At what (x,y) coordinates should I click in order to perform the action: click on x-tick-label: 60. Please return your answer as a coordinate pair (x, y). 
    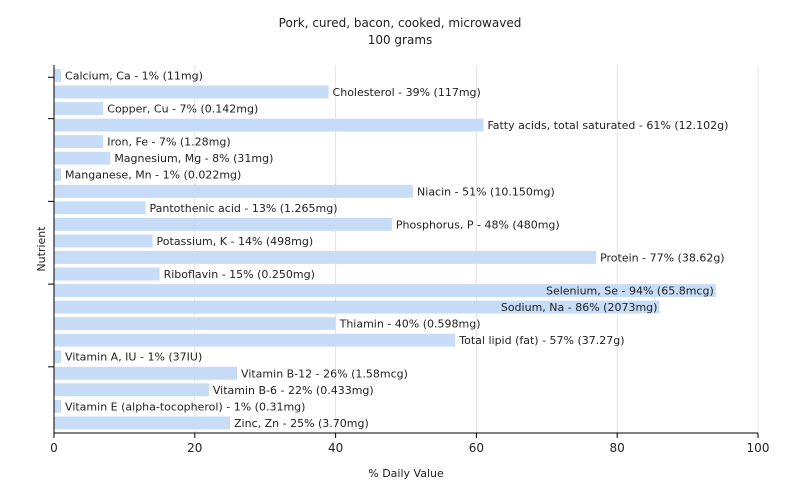
    Looking at the image, I should click on (476, 448).